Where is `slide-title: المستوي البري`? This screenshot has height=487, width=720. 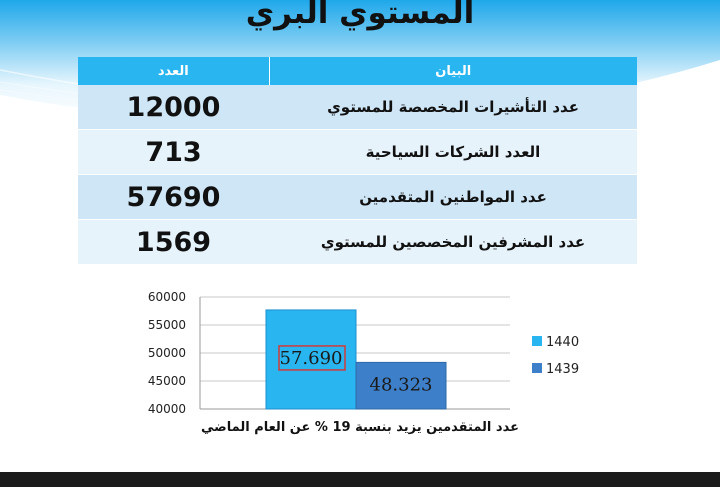 slide-title: المستوي البري is located at coordinates (360, 15).